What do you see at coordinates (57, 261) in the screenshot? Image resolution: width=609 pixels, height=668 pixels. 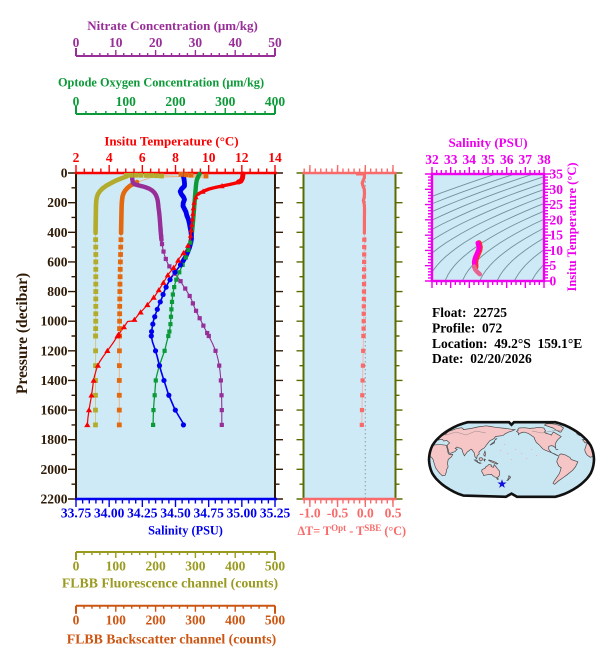 I see `svg-text: 600` at bounding box center [57, 261].